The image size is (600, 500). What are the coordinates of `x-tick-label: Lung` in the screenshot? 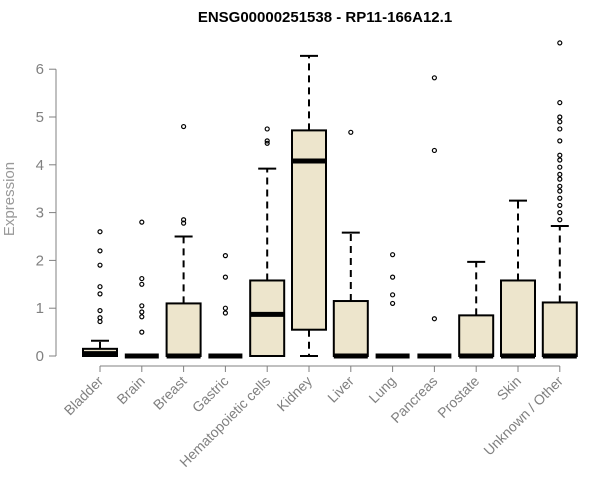 It's located at (381, 389).